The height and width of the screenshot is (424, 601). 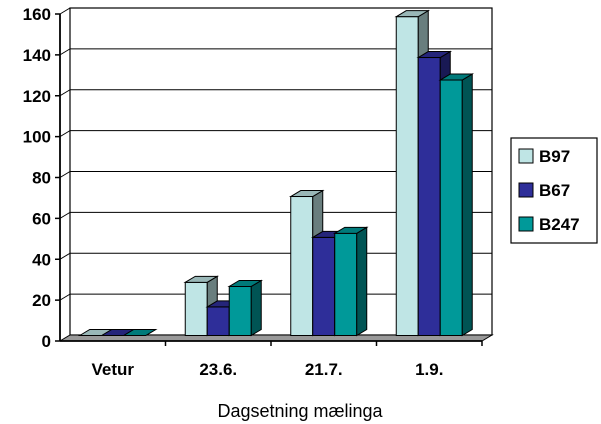 I want to click on y-tick-label: 60, so click(x=41, y=218).